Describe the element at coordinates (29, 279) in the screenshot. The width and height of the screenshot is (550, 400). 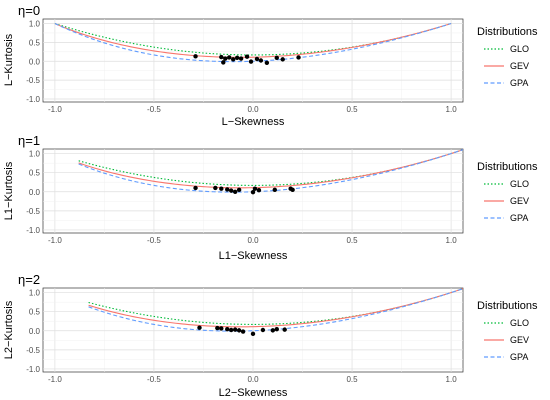
I see `panel-title: η=2` at that location.